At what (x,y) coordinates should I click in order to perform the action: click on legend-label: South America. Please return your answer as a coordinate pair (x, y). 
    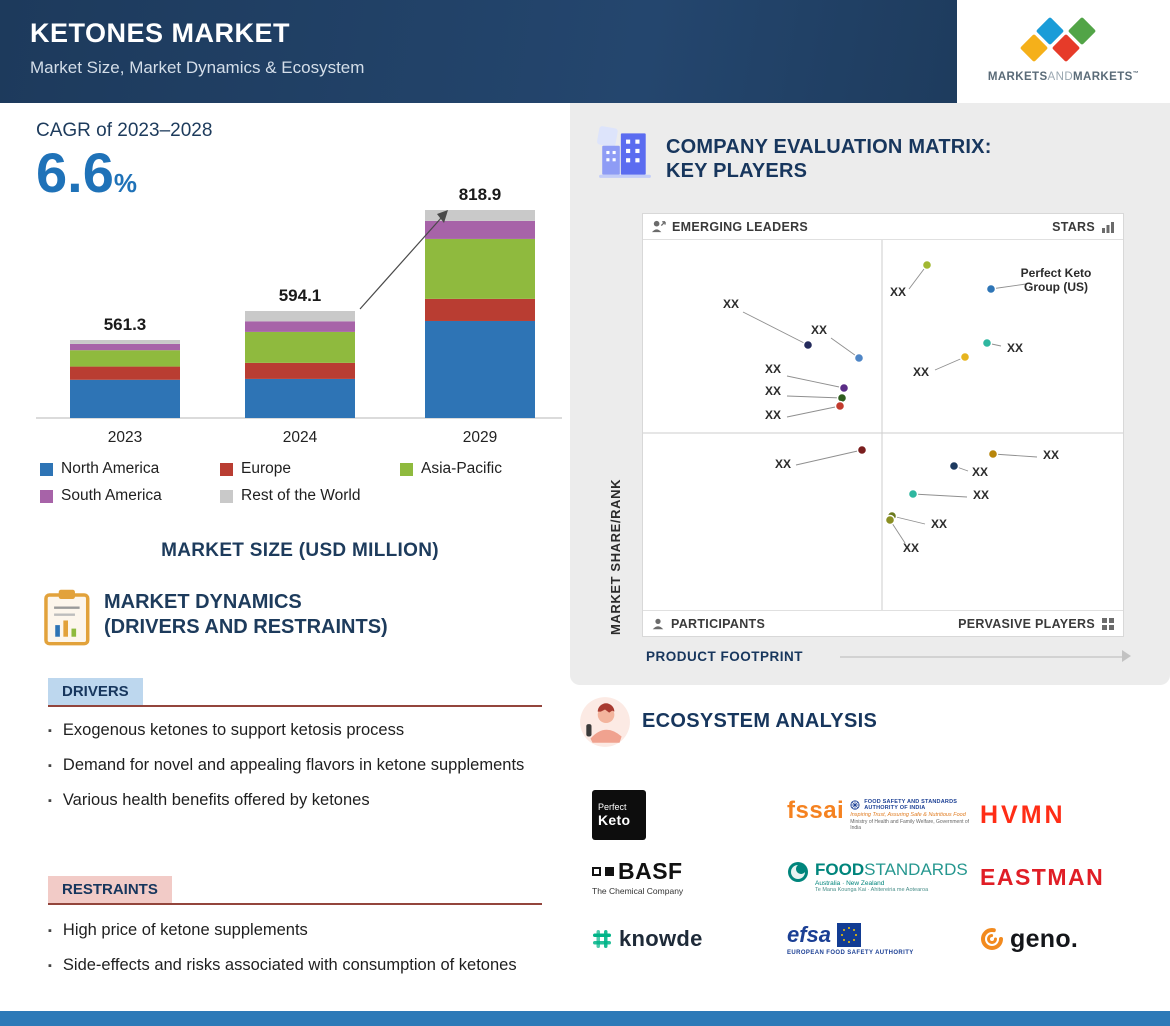
    Looking at the image, I should click on (111, 495).